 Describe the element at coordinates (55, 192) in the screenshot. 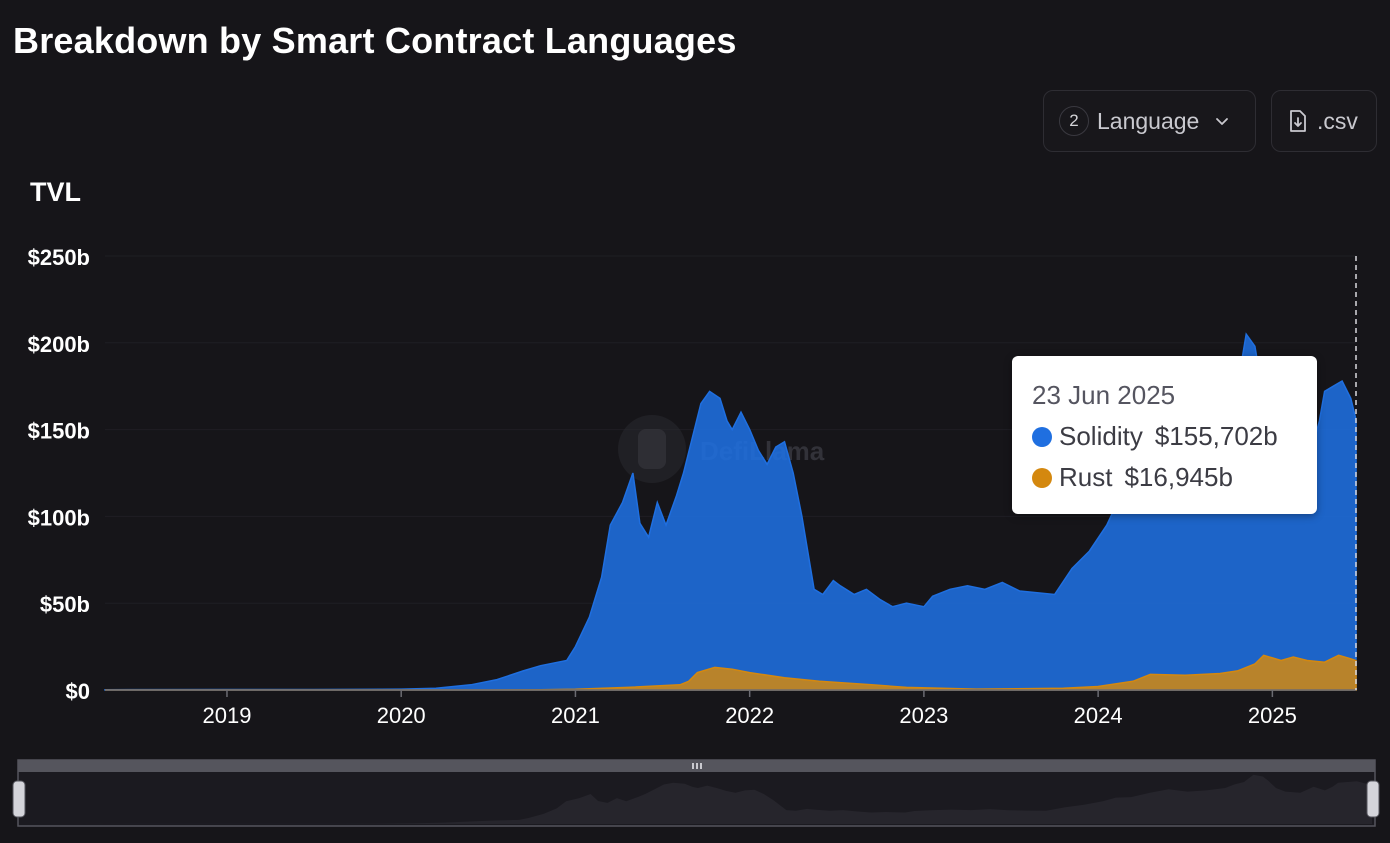

I see `y-axis-title: TVL` at that location.